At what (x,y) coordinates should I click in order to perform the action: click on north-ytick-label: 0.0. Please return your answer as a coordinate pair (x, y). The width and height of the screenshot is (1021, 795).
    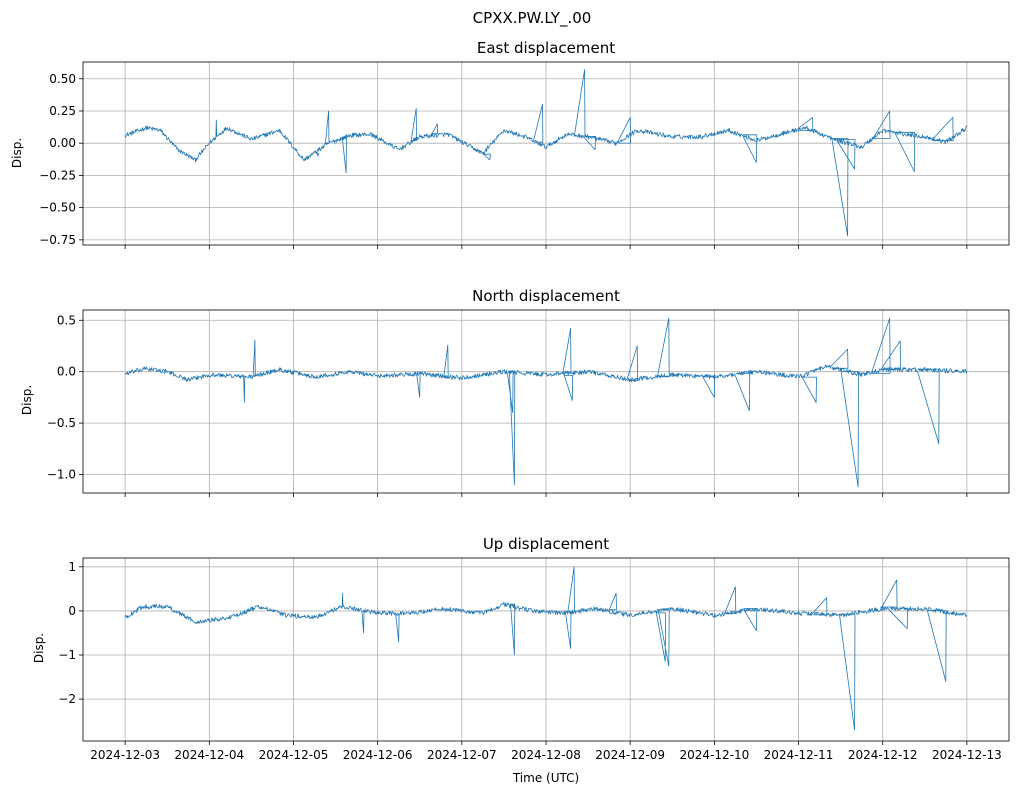
    Looking at the image, I should click on (66, 372).